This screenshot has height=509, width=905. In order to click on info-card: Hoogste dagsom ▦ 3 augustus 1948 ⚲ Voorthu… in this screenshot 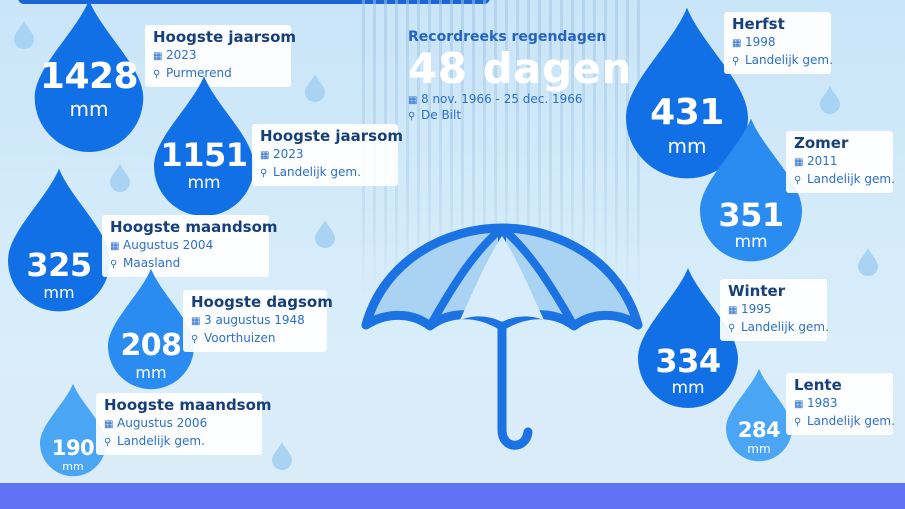, I will do `click(258, 321)`.